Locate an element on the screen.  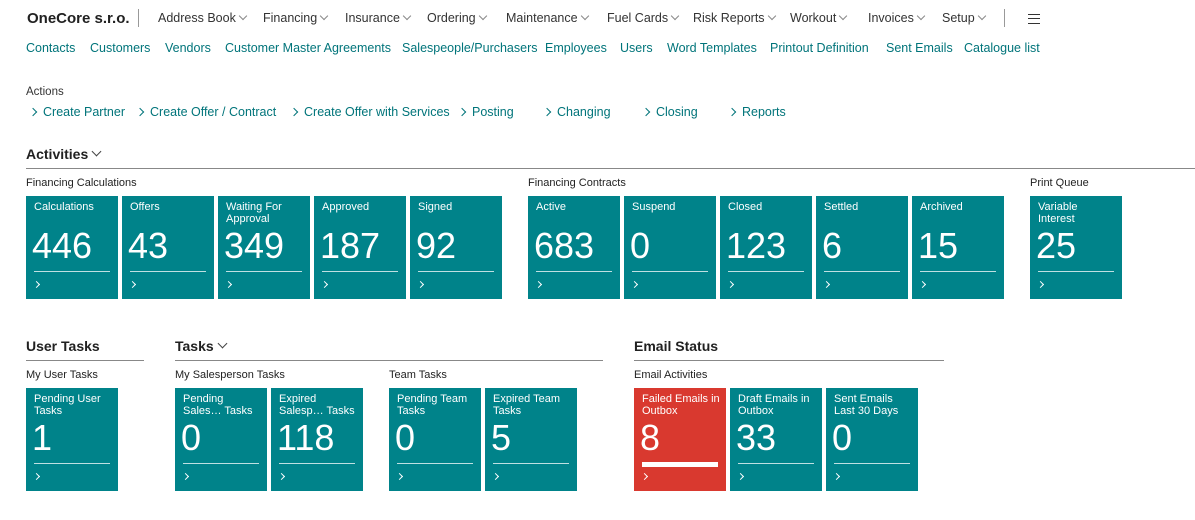
separator is located at coordinates (1004, 18).